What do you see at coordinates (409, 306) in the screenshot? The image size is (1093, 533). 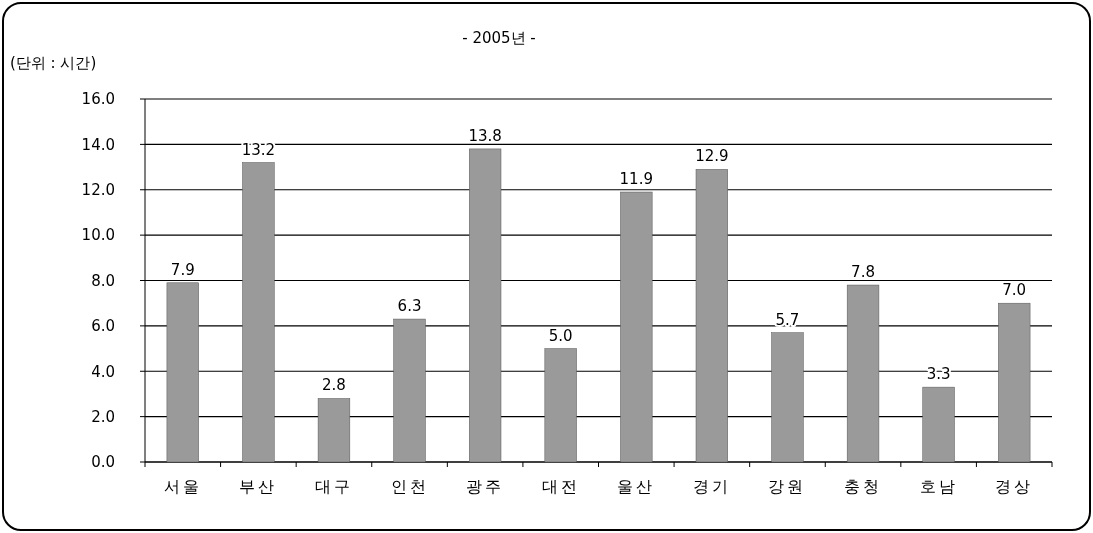 I see `data-label: 6.3` at bounding box center [409, 306].